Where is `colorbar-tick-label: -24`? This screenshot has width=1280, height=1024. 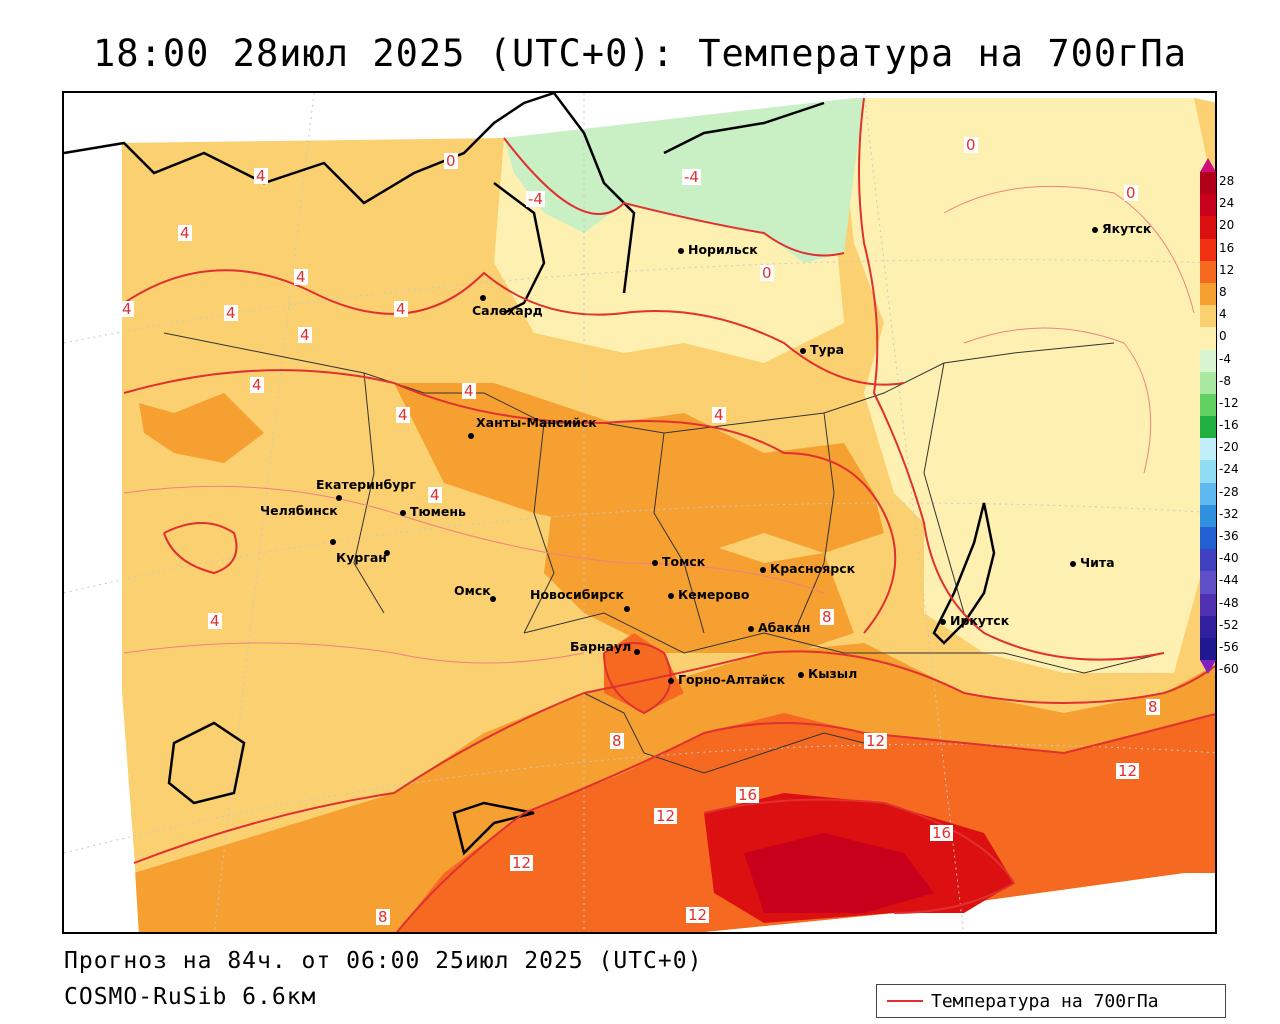 colorbar-tick-label: -24 is located at coordinates (1229, 469).